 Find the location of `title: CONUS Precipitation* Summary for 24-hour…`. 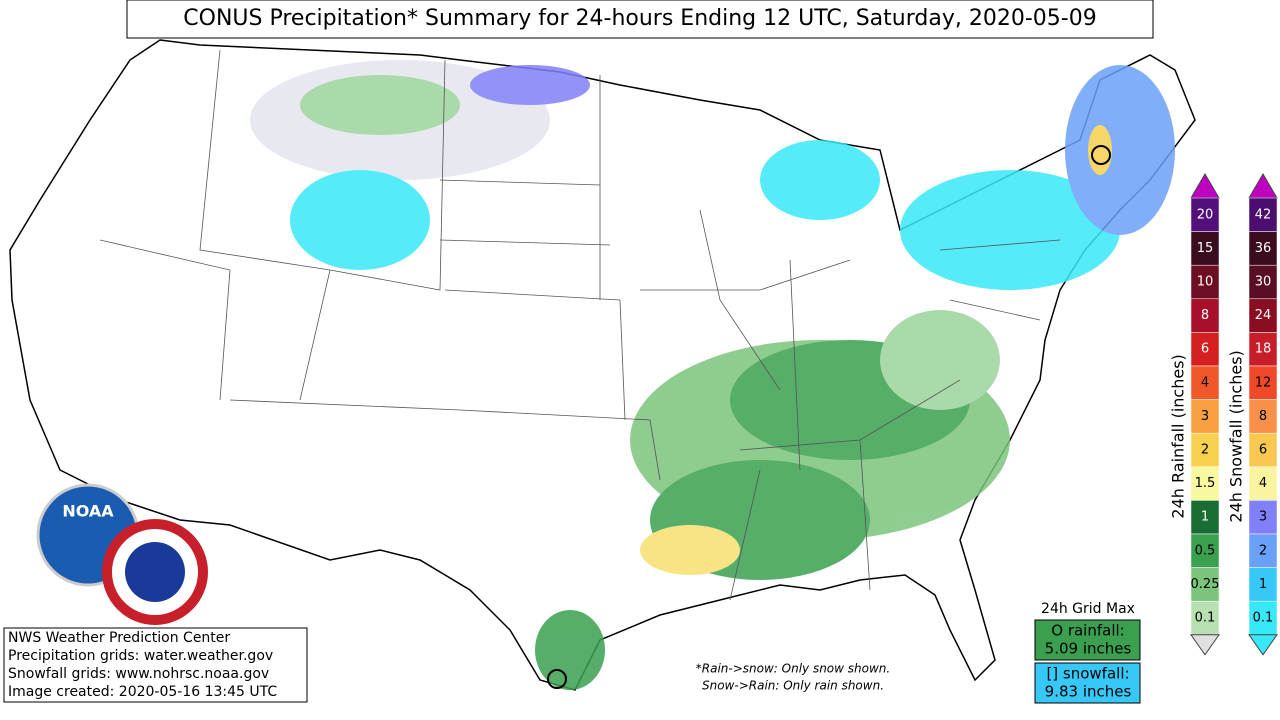

title: CONUS Precipitation* Summary for 24-hour… is located at coordinates (639, 18).